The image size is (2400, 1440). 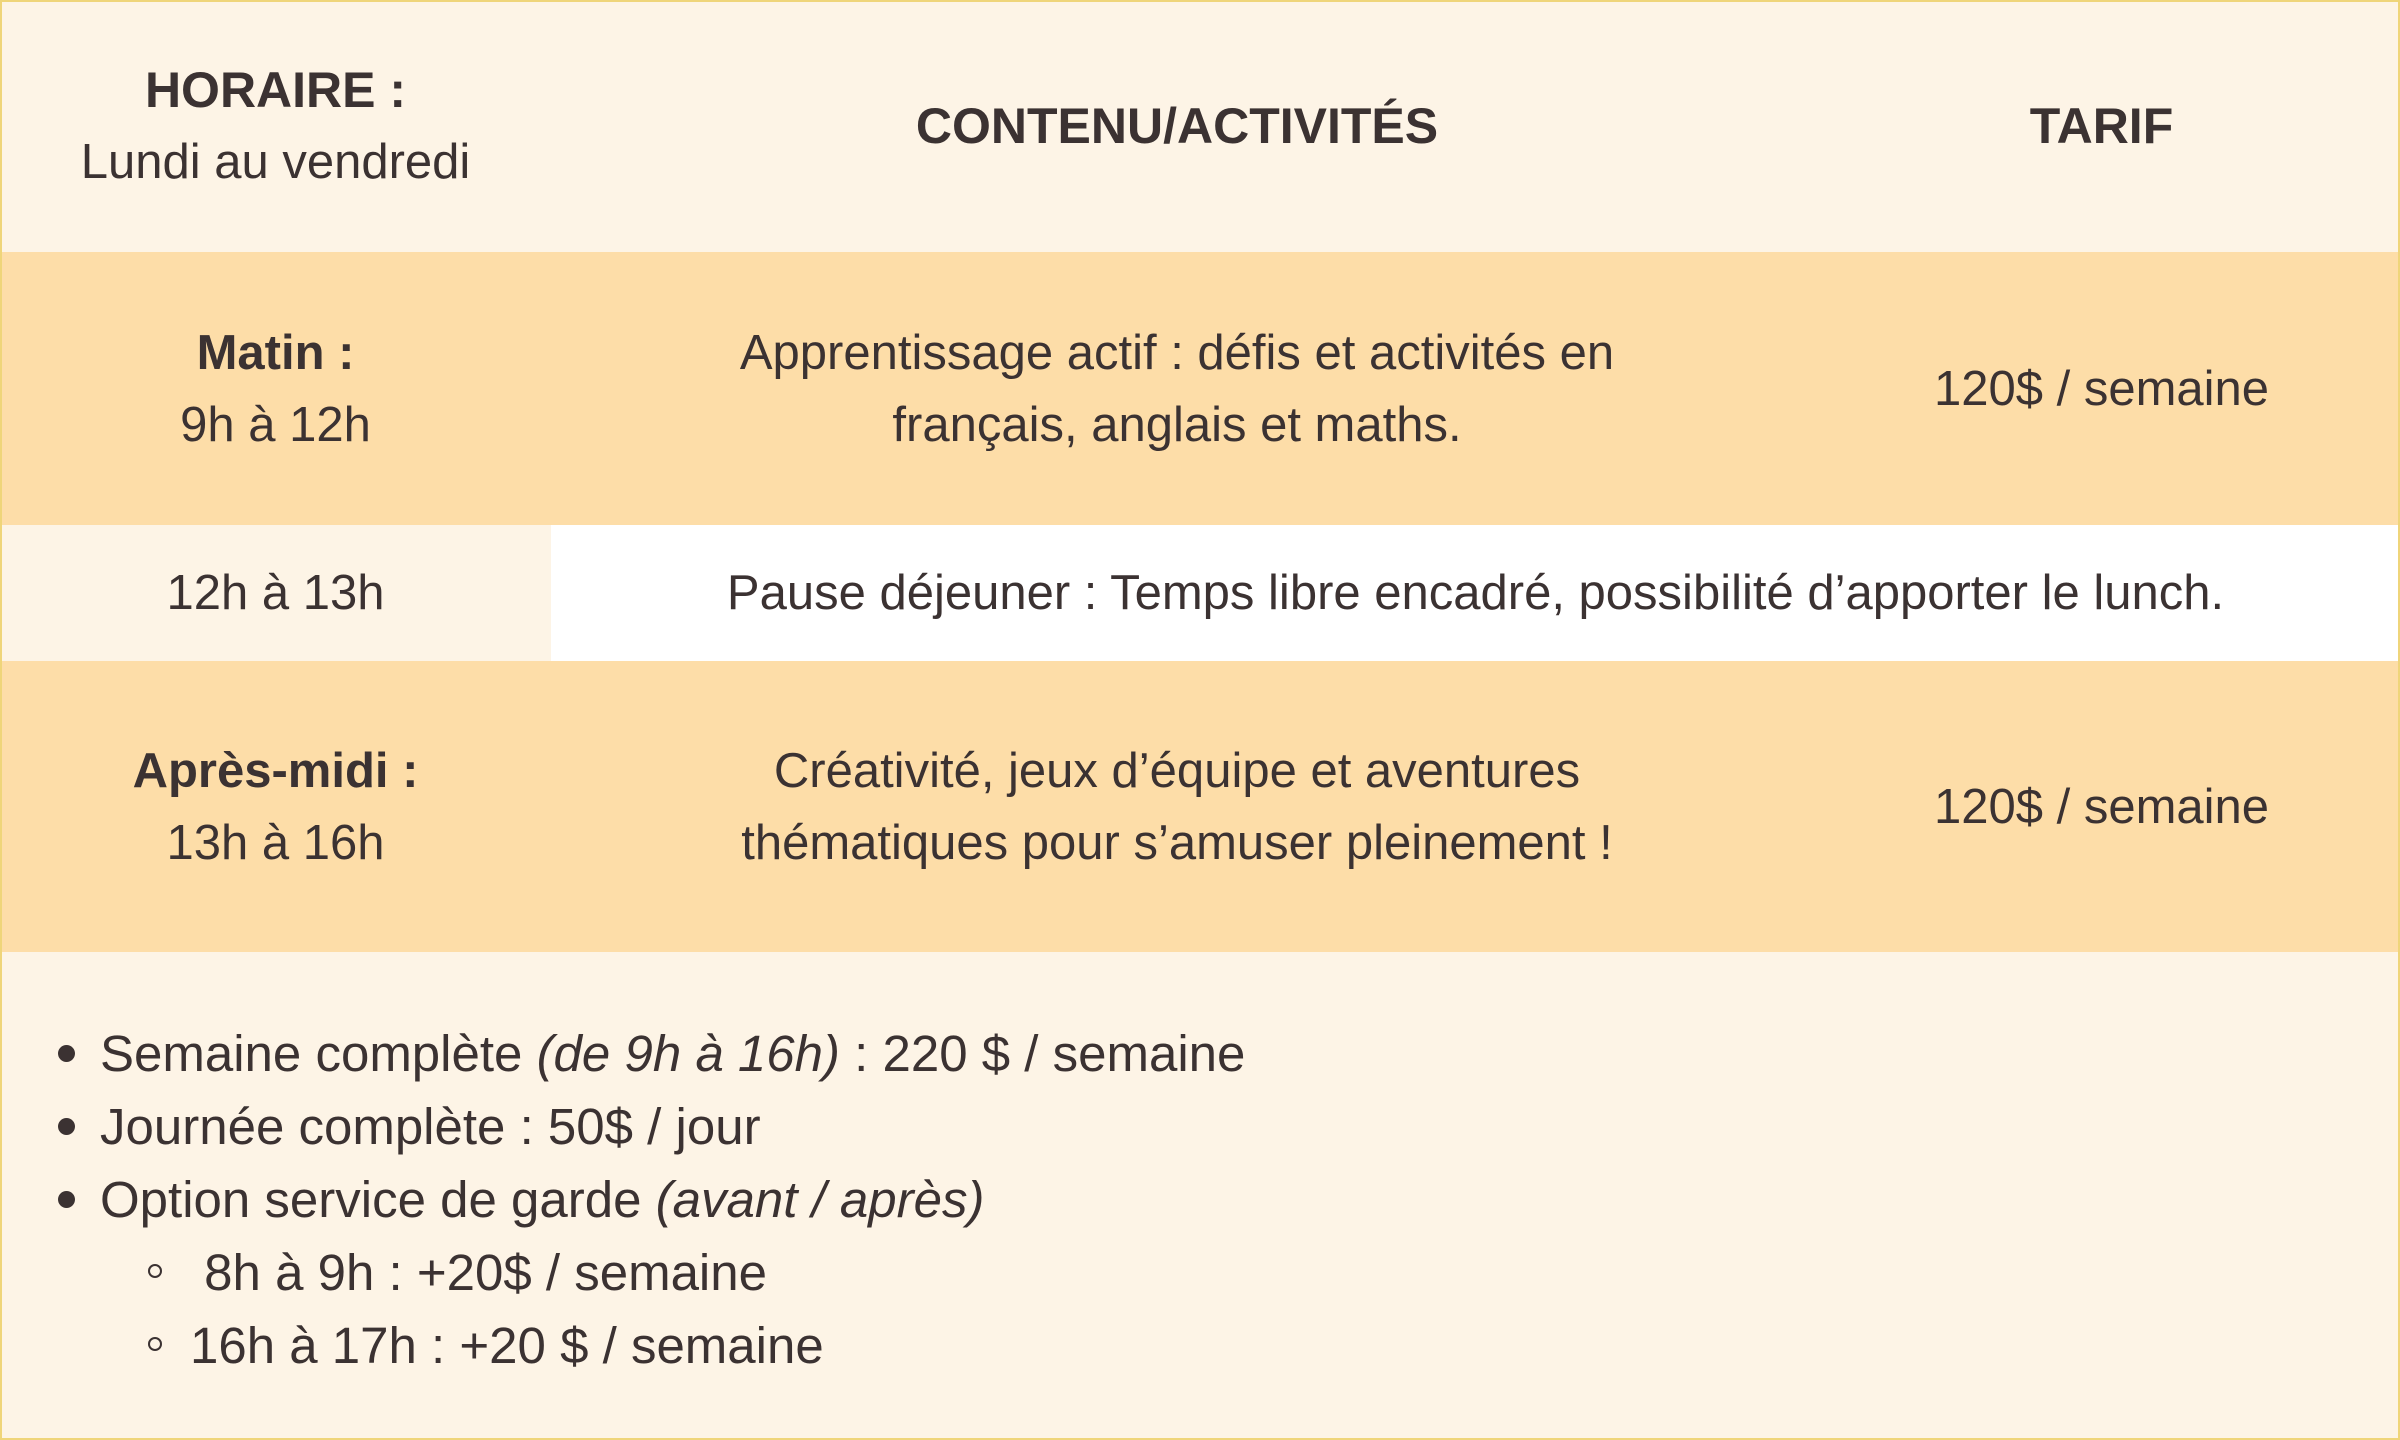 I want to click on note-subitem: 8h à 9h : +20$ / semaine, so click(x=647, y=1272).